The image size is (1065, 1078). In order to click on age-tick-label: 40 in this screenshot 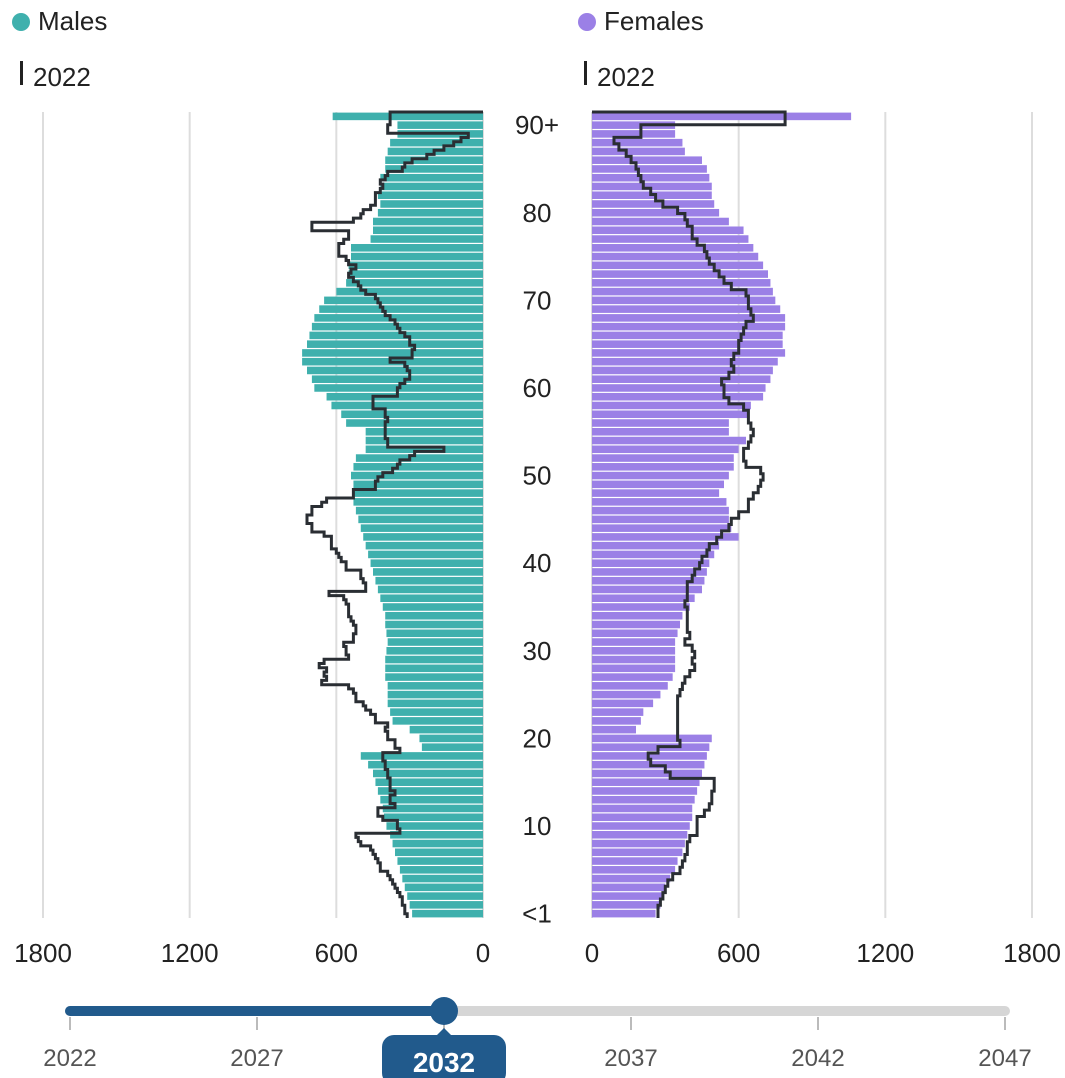, I will do `click(537, 563)`.